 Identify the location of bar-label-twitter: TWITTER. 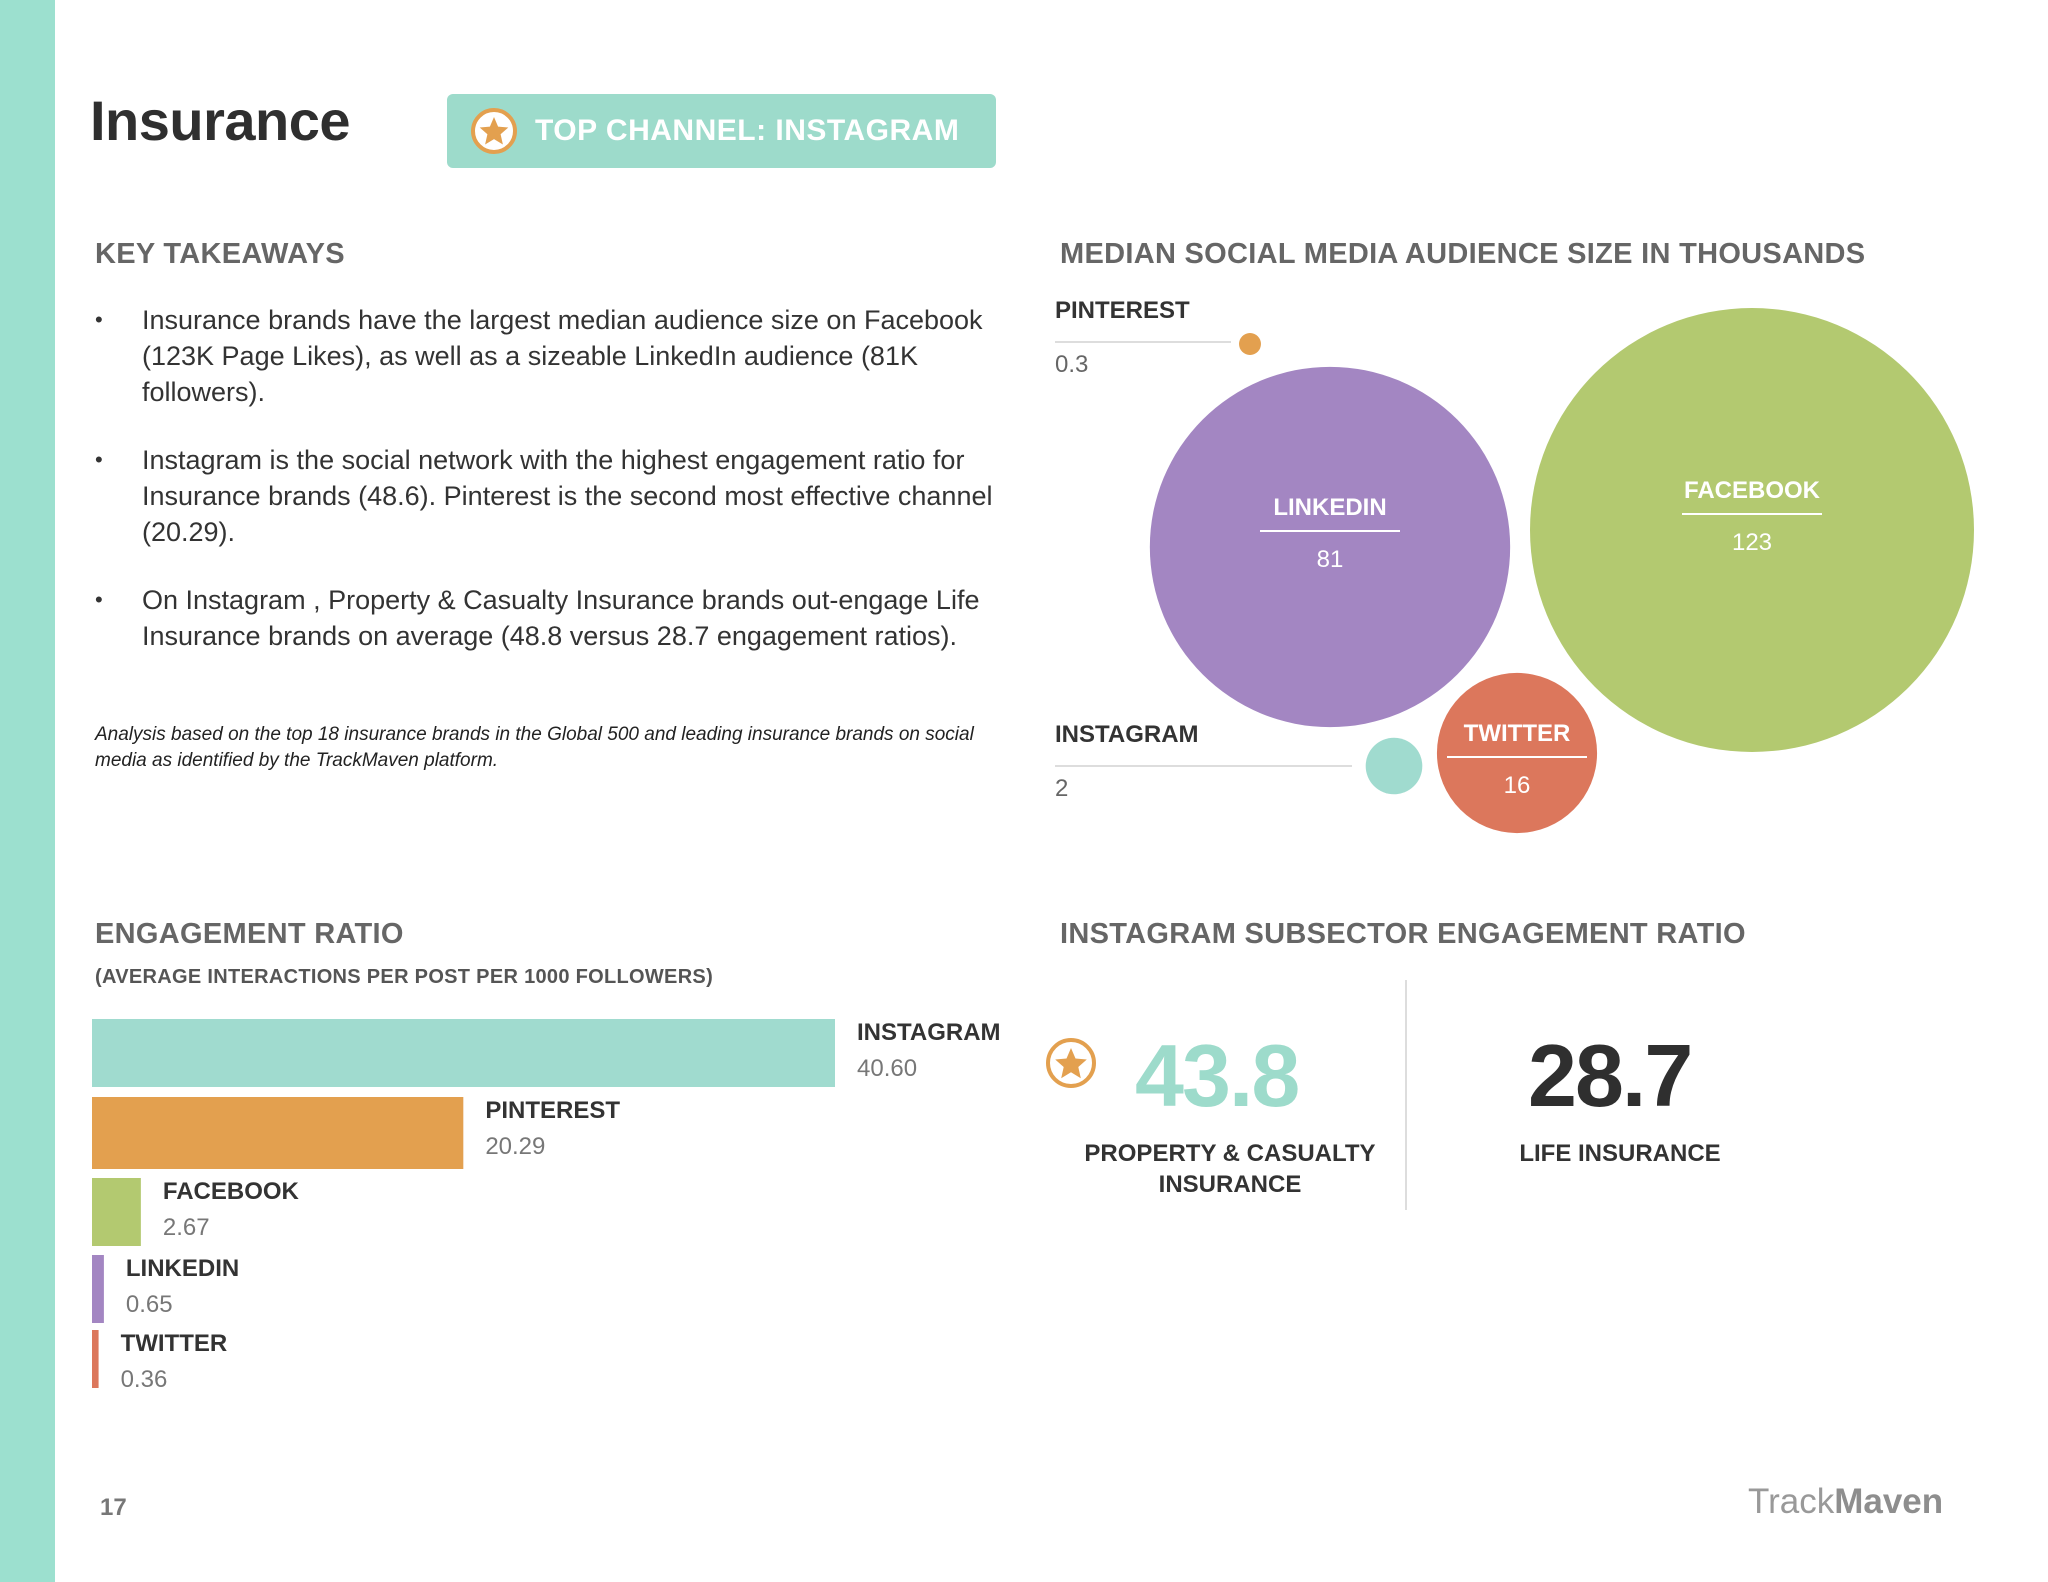
(174, 1343).